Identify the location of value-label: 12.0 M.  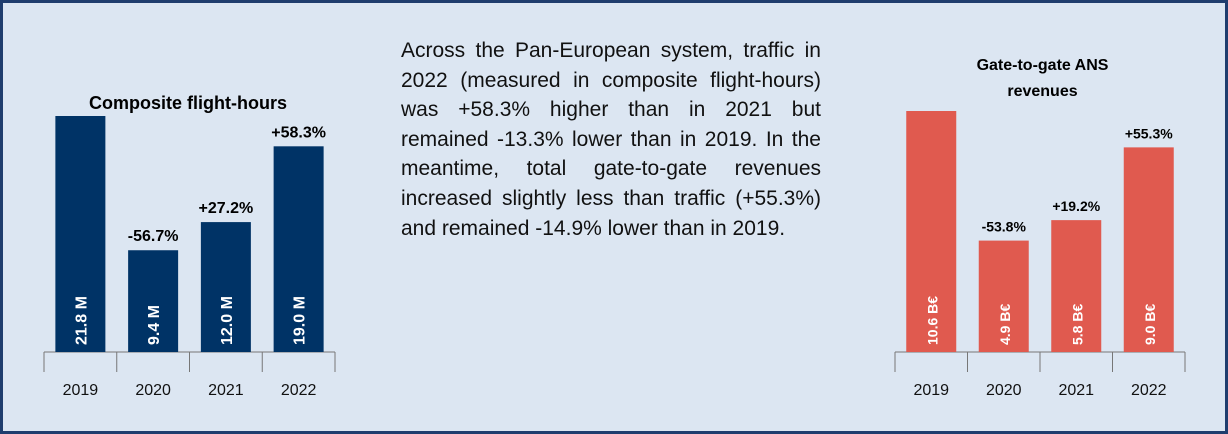
(227, 320).